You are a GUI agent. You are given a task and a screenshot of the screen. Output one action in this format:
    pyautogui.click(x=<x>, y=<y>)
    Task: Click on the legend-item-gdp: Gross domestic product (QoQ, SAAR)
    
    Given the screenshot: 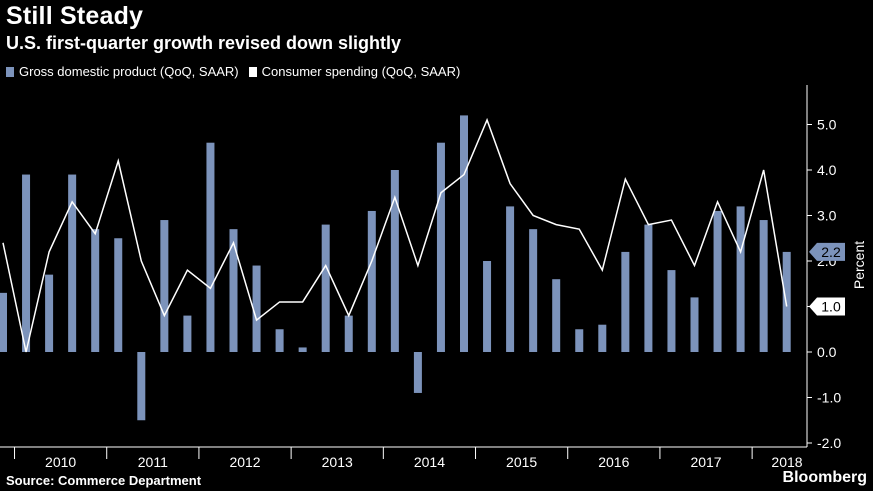 What is the action you would take?
    pyautogui.click(x=122, y=71)
    